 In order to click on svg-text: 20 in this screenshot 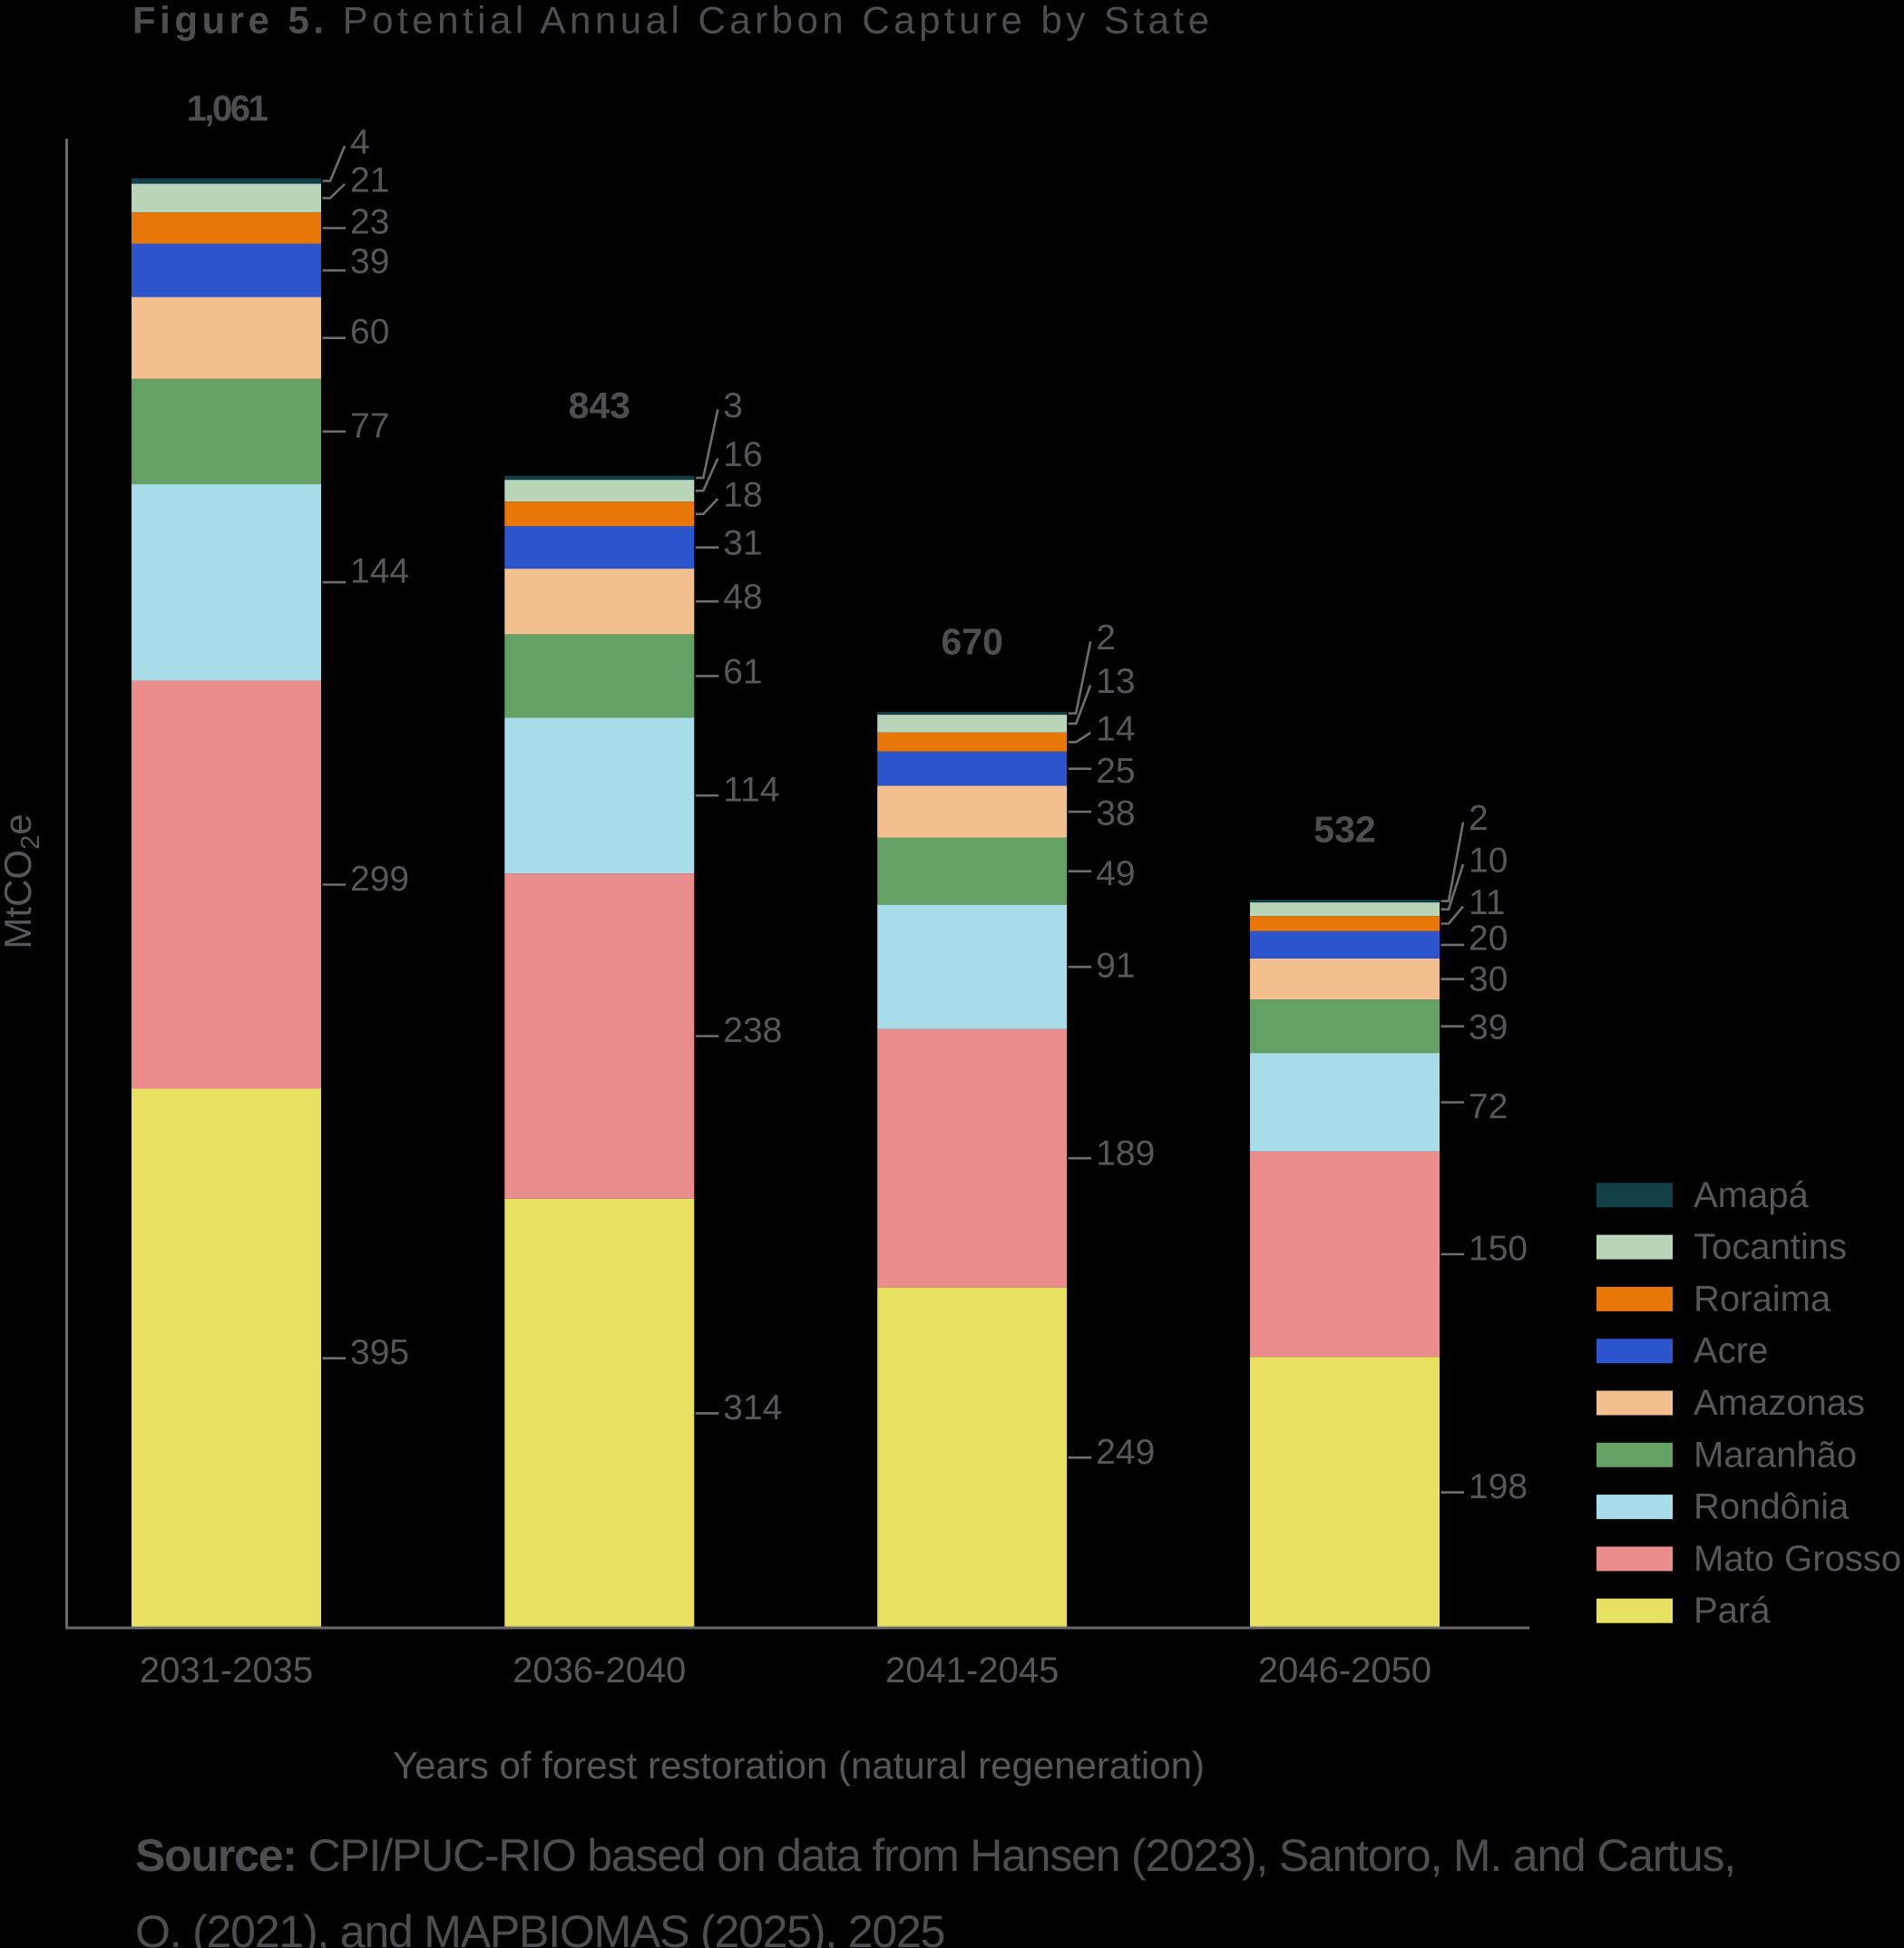, I will do `click(1488, 940)`.